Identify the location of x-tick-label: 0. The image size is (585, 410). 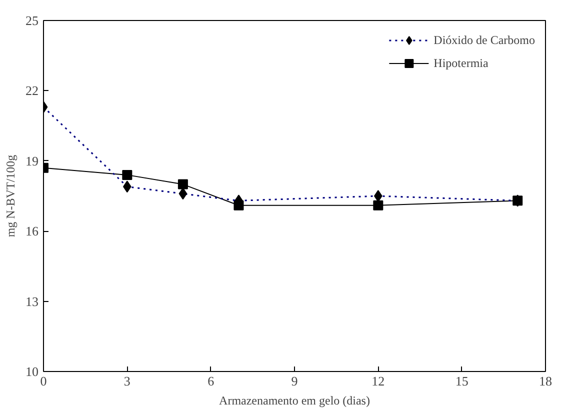
(43, 381).